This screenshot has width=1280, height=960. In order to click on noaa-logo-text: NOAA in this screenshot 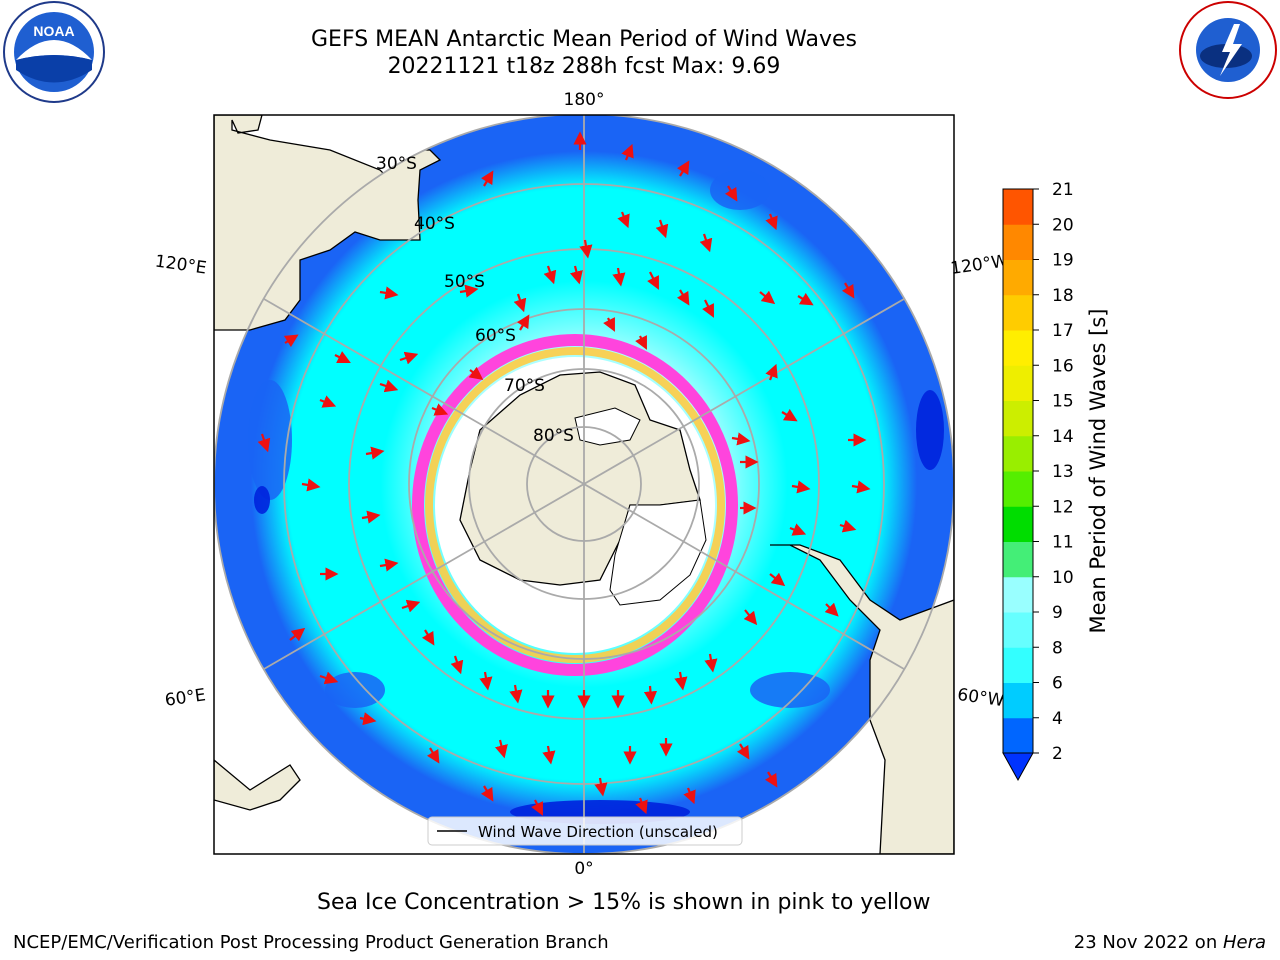, I will do `click(53, 31)`.